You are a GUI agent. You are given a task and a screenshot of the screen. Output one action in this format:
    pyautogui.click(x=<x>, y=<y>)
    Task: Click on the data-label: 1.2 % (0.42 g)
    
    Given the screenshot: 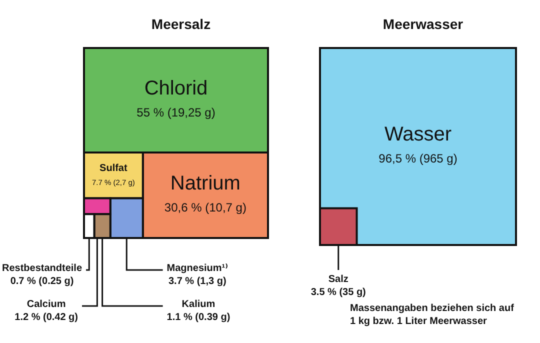 What is the action you would take?
    pyautogui.click(x=46, y=317)
    